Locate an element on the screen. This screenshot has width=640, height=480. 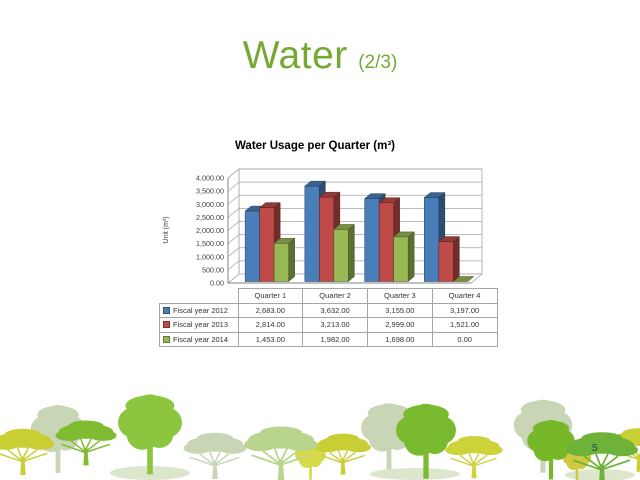
value-cell: 2,683.00 is located at coordinates (270, 310).